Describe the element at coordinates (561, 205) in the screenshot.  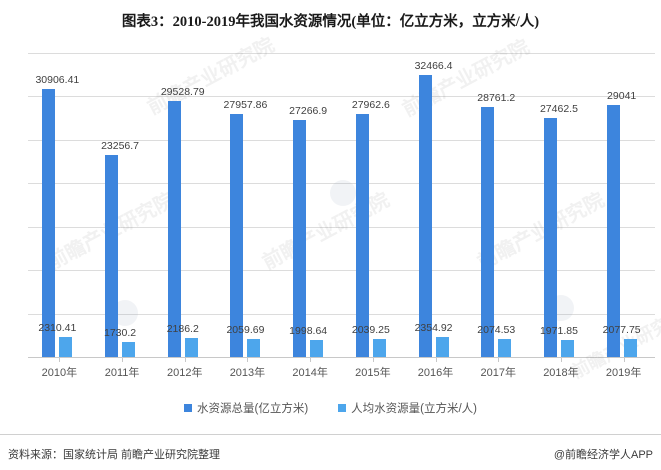
I see `bar-group: 27462.5 1971.85` at that location.